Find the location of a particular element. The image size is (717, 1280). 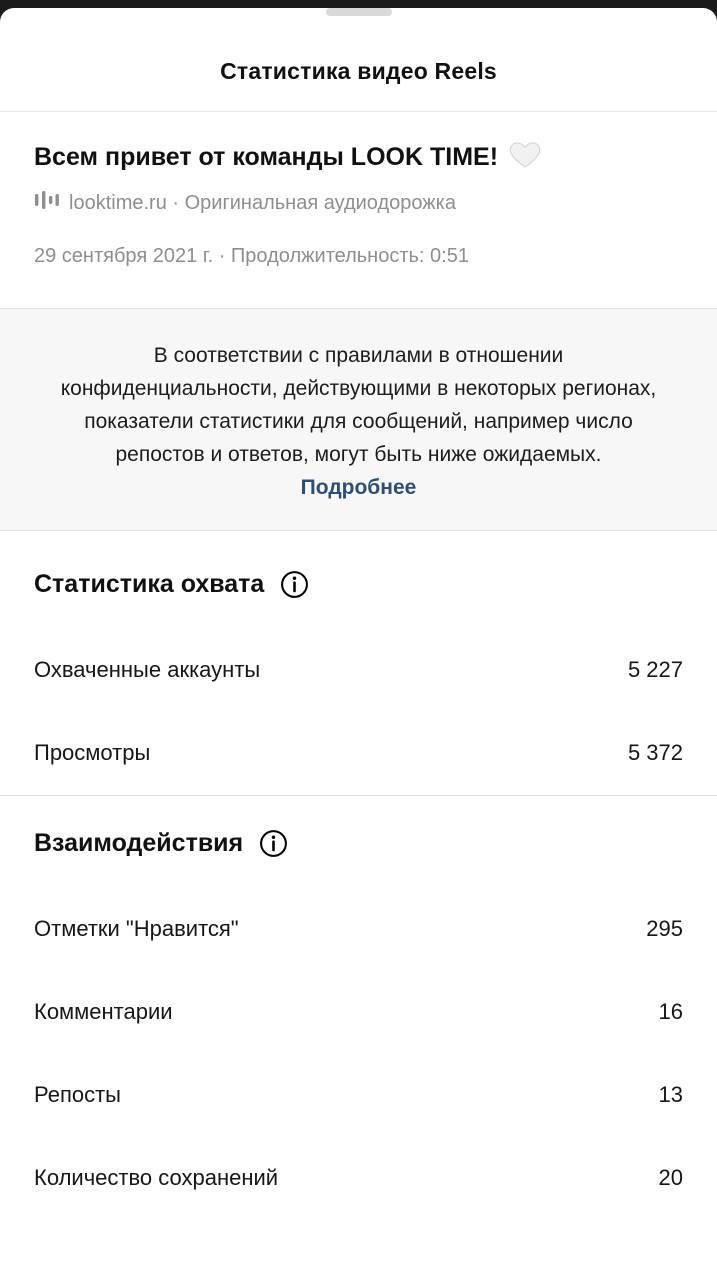

stat-value: 5 372 is located at coordinates (655, 752).